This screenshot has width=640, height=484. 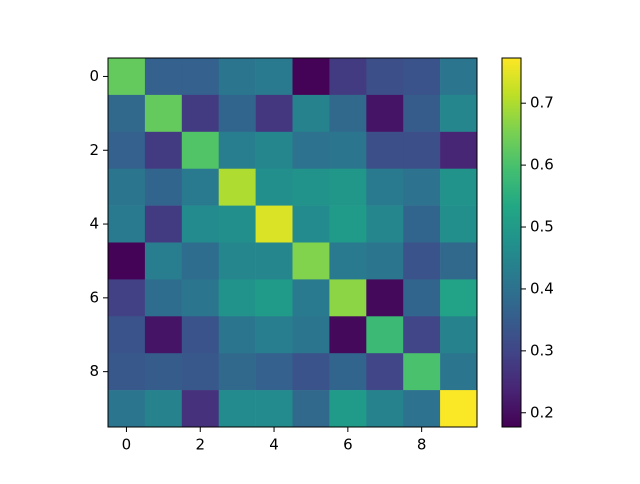 I want to click on colorbar-tick-label: 0.6, so click(x=542, y=165).